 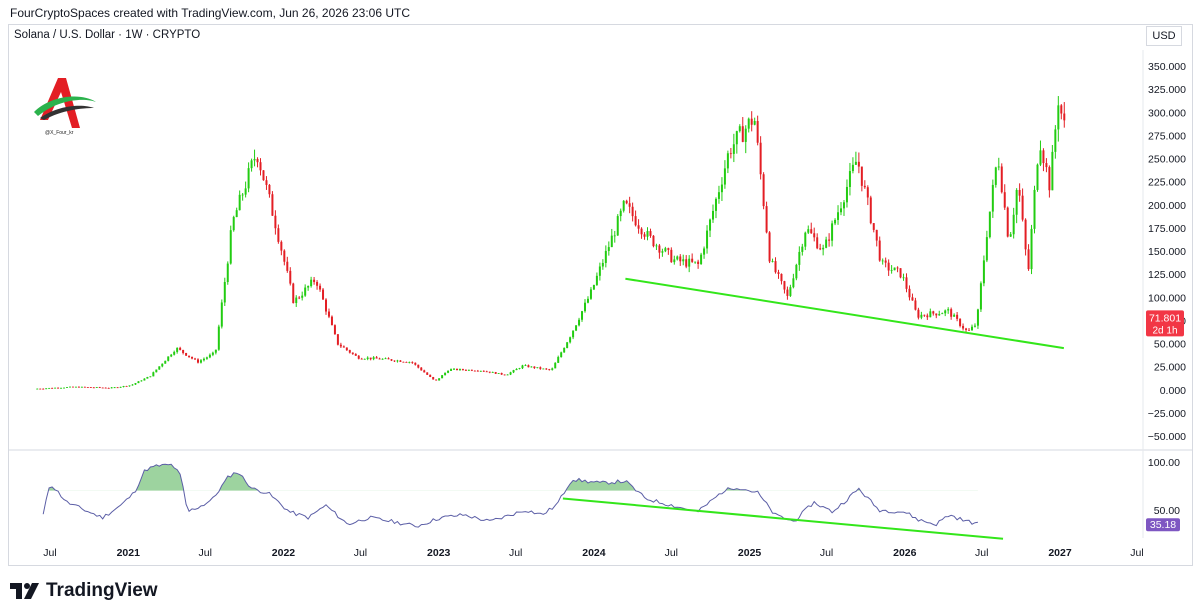 I want to click on tradingview-wordmark: TradingView, so click(x=102, y=590).